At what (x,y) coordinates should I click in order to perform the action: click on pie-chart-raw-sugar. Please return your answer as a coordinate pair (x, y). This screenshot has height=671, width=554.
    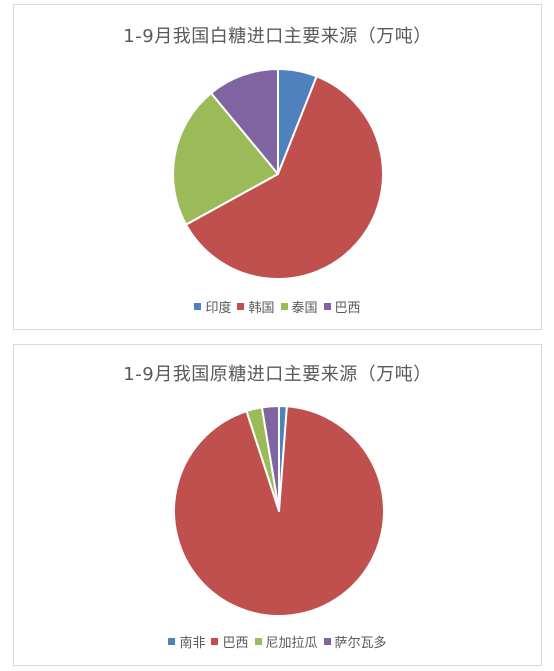
    Looking at the image, I should click on (279, 511).